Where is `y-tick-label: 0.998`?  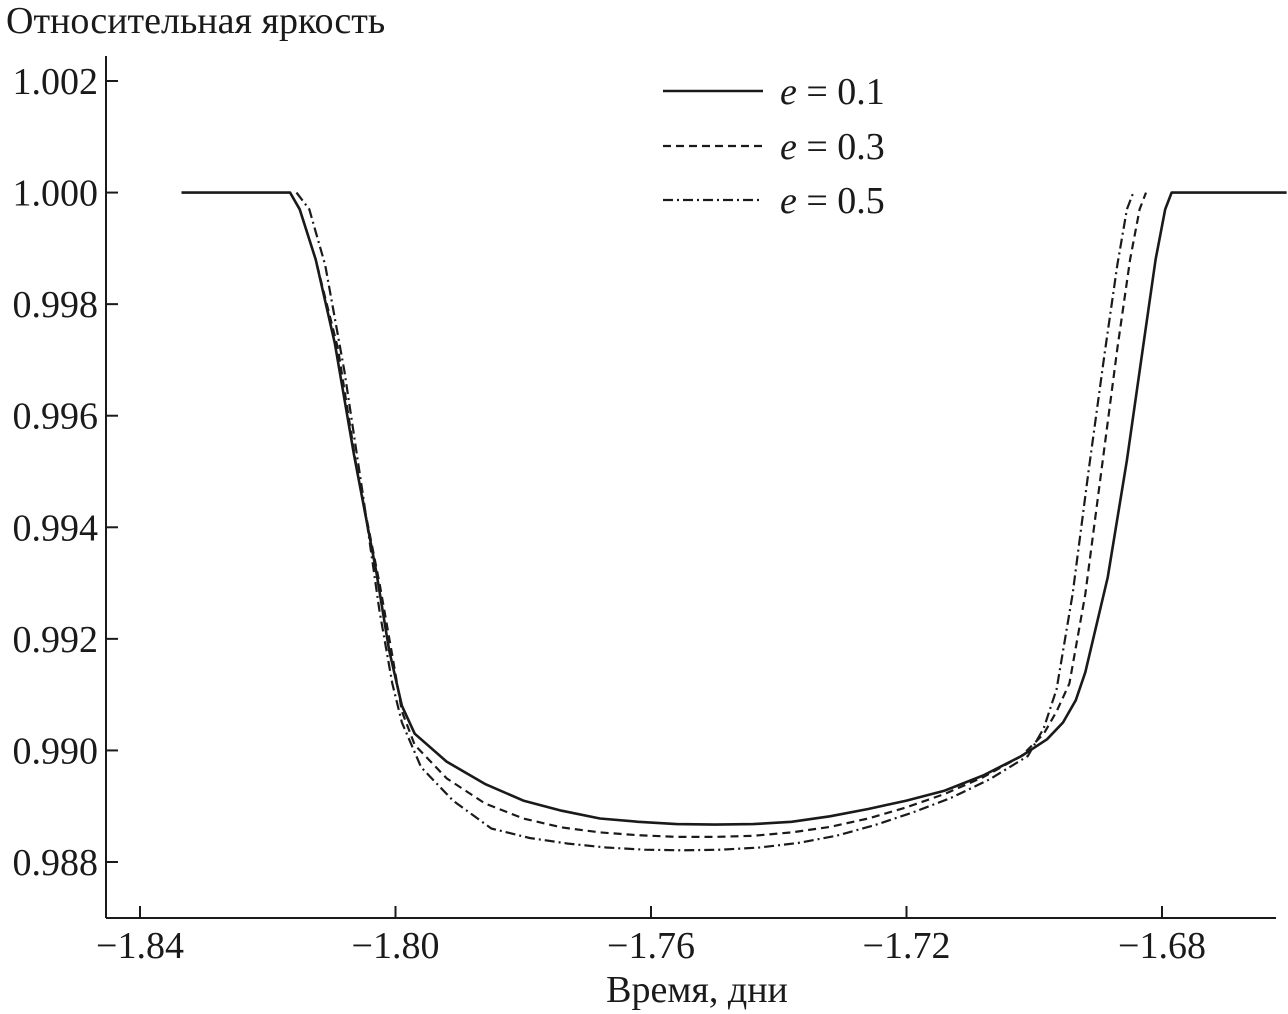
y-tick-label: 0.998 is located at coordinates (56, 305).